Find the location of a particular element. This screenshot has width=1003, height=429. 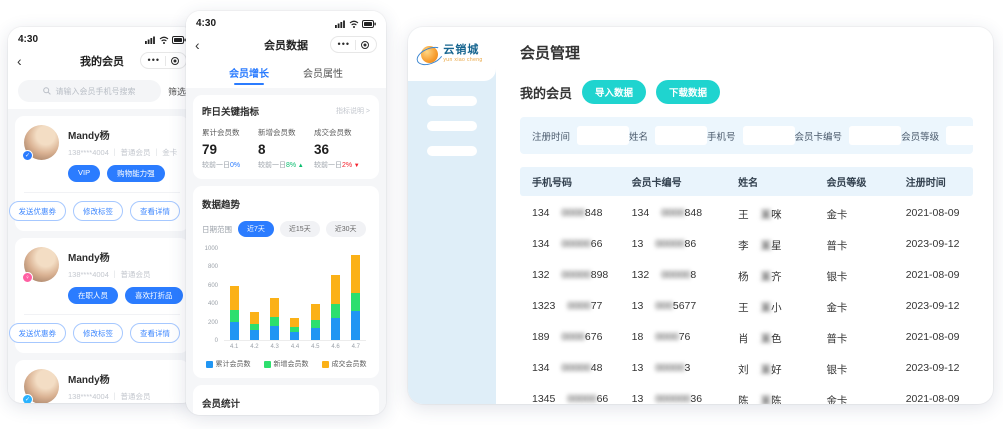

range-pill: 近15天 is located at coordinates (299, 229).